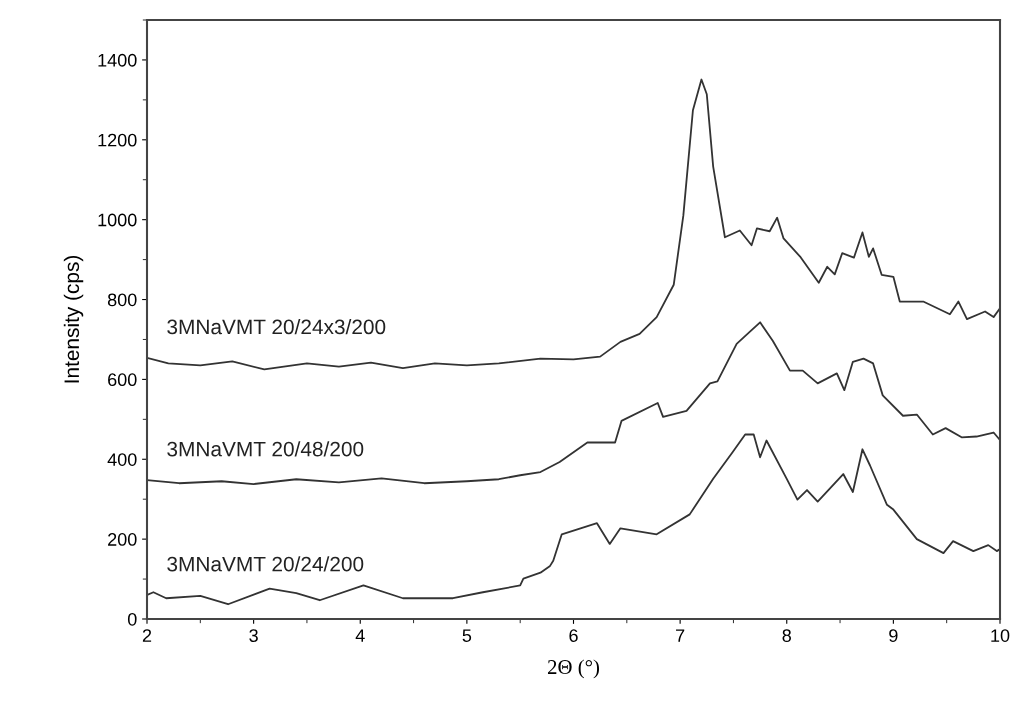  I want to click on x-tick-label: 2, so click(147, 635).